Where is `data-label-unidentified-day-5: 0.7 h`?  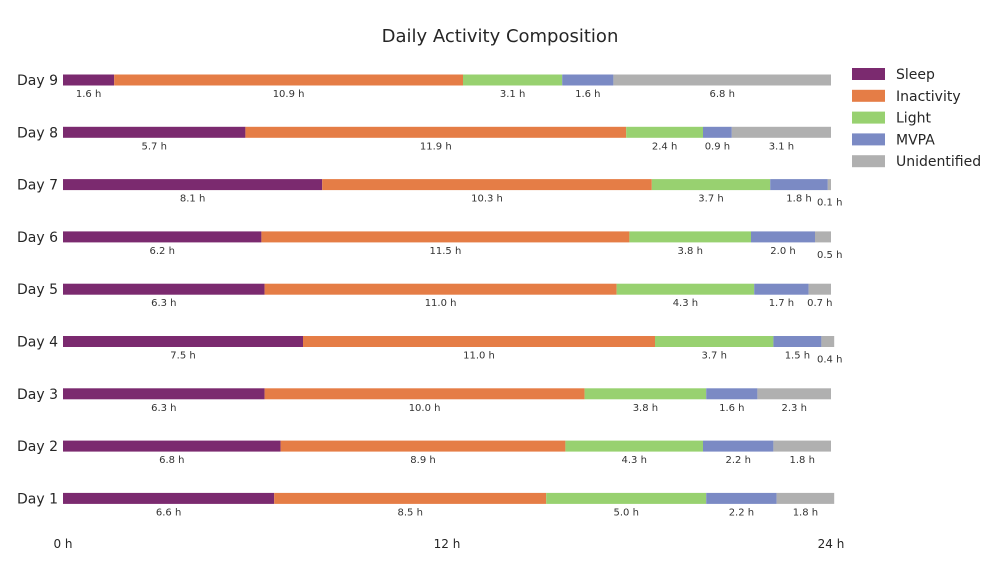
data-label-unidentified-day-5: 0.7 h is located at coordinates (819, 303).